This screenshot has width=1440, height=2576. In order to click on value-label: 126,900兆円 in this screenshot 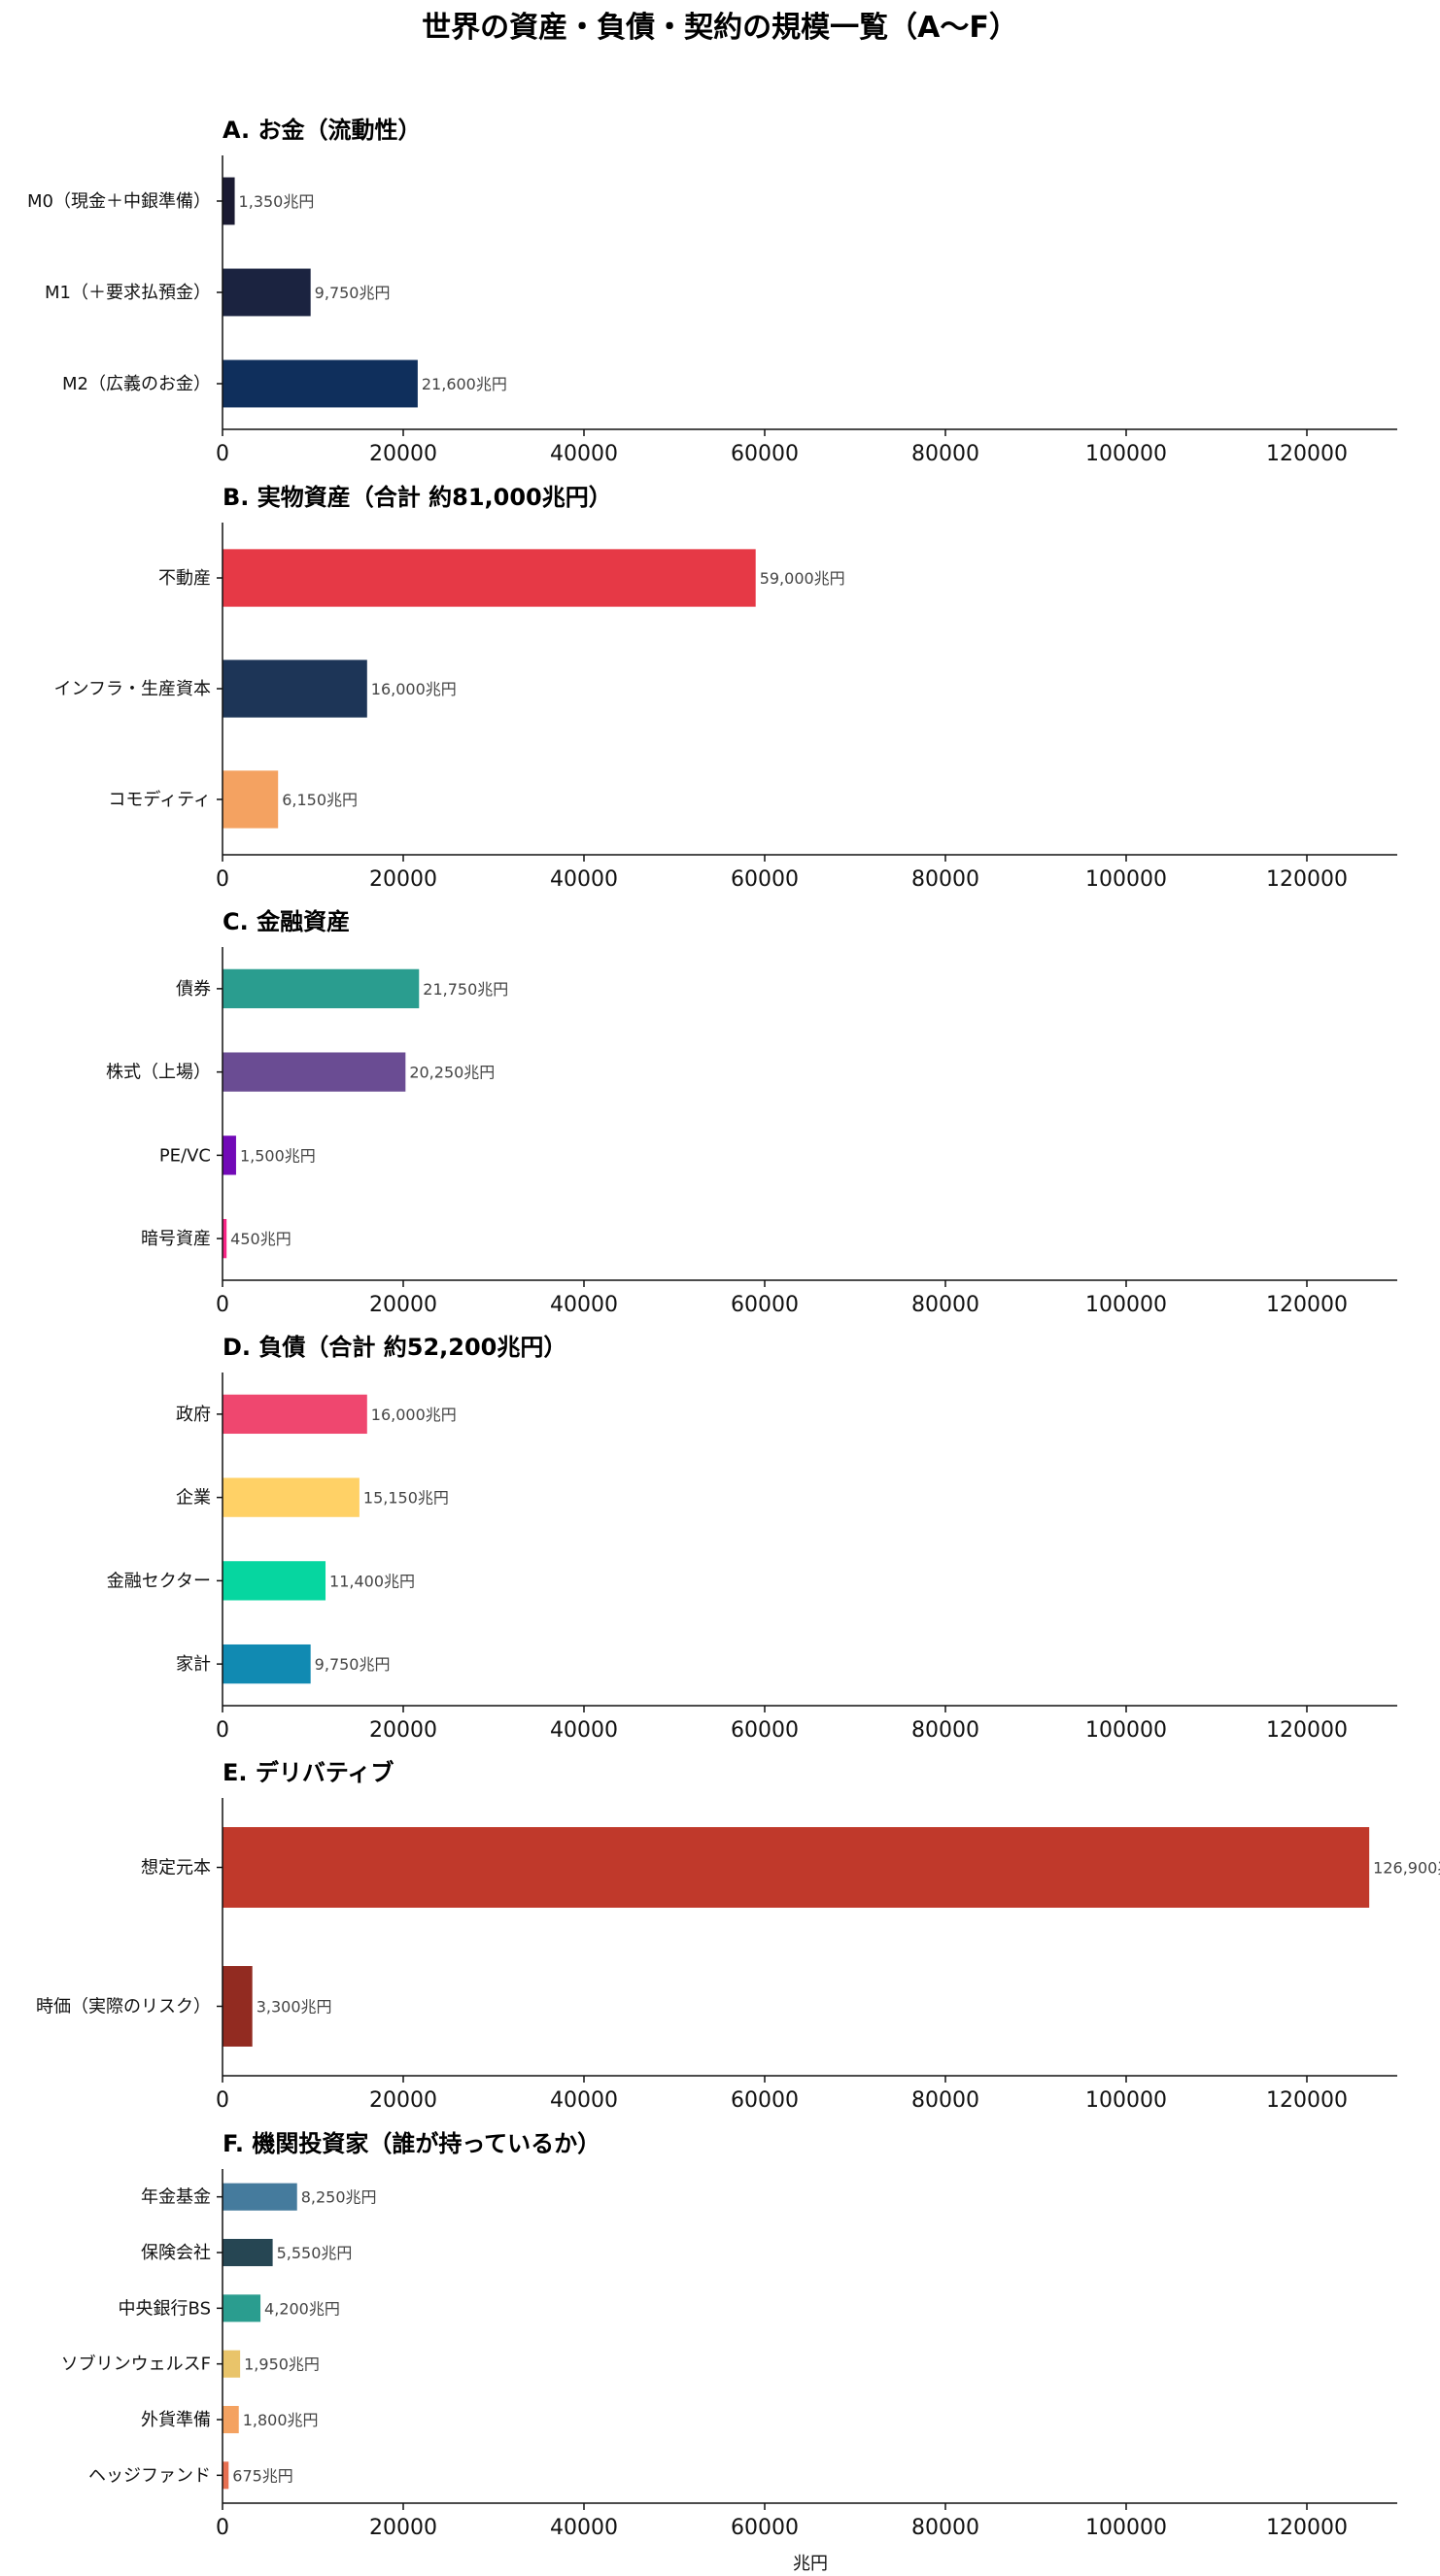, I will do `click(1406, 1868)`.